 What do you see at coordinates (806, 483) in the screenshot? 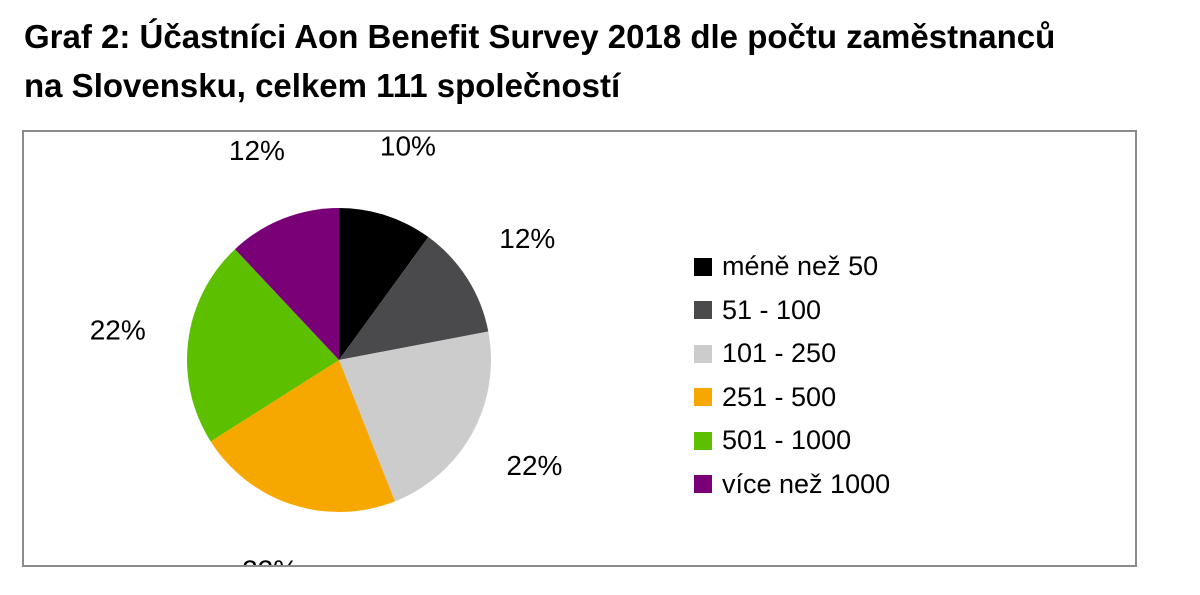
I see `legend-label: více než 1000` at bounding box center [806, 483].